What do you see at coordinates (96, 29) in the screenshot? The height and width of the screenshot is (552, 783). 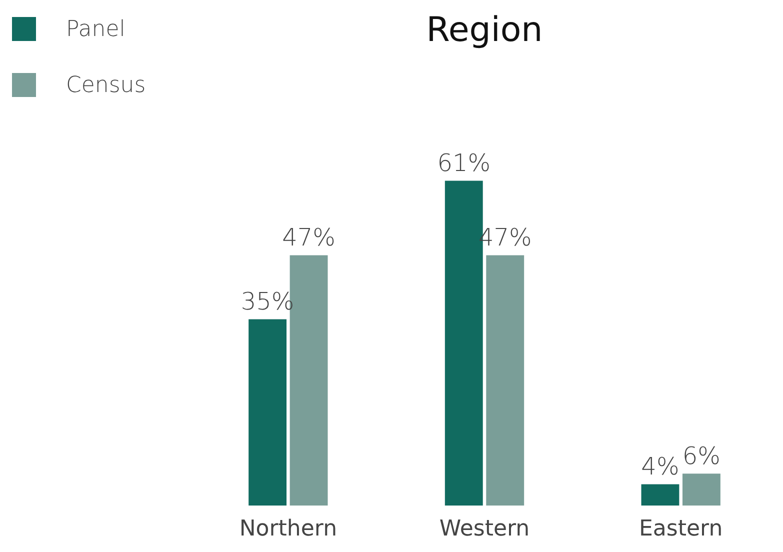 I see `legend-label: Panel` at bounding box center [96, 29].